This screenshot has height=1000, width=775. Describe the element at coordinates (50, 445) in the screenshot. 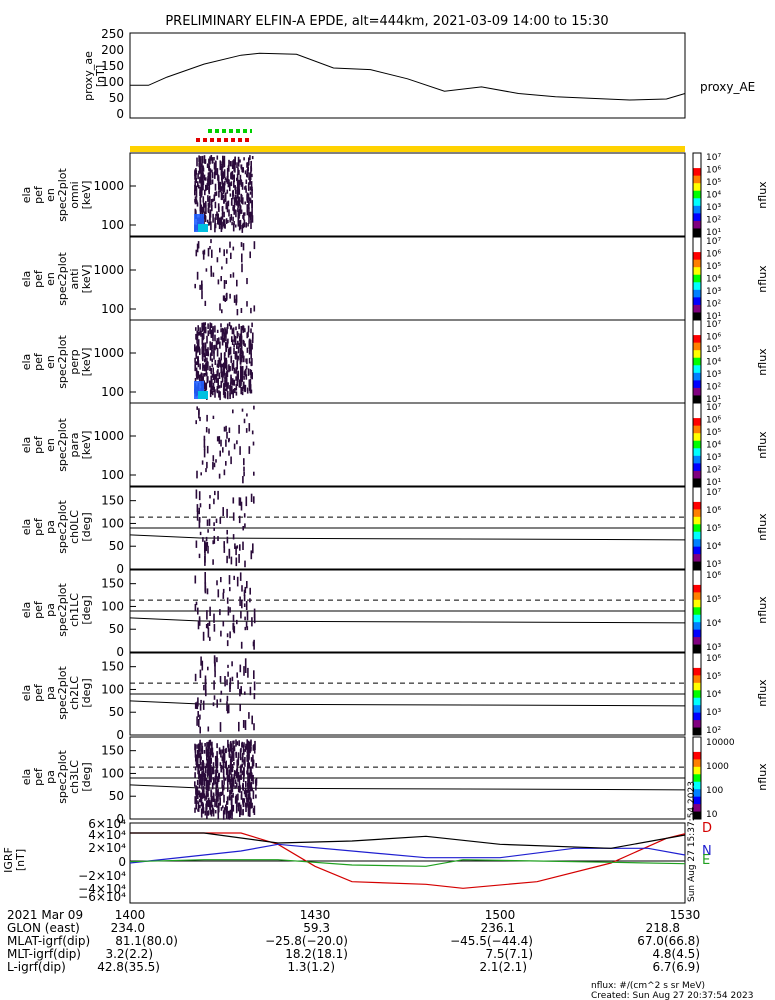

I see `spec-ylabel-line: en` at that location.